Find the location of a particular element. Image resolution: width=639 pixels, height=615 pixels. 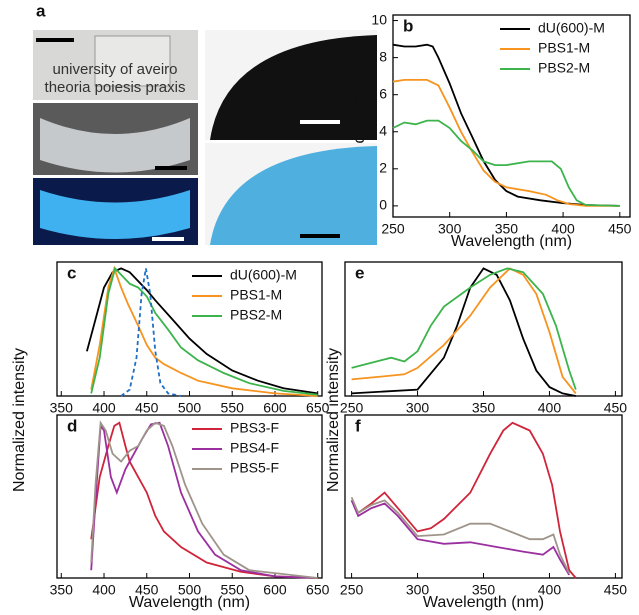

panel-label: d is located at coordinates (72, 425).